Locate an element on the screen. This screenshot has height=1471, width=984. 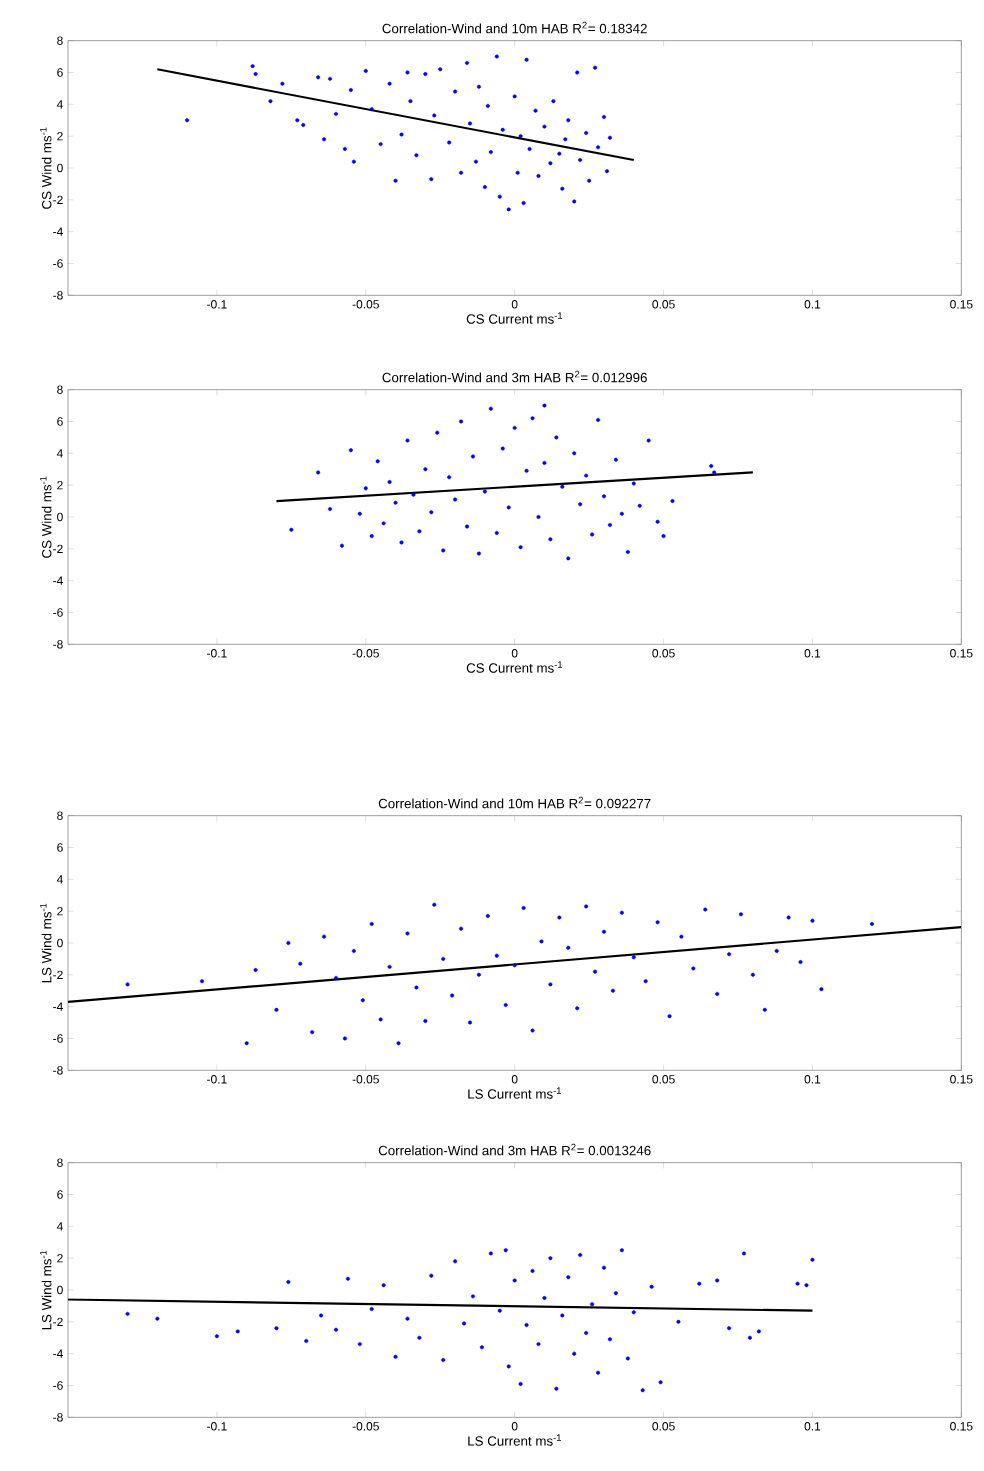
y-tick-label: 4 is located at coordinates (59, 879).